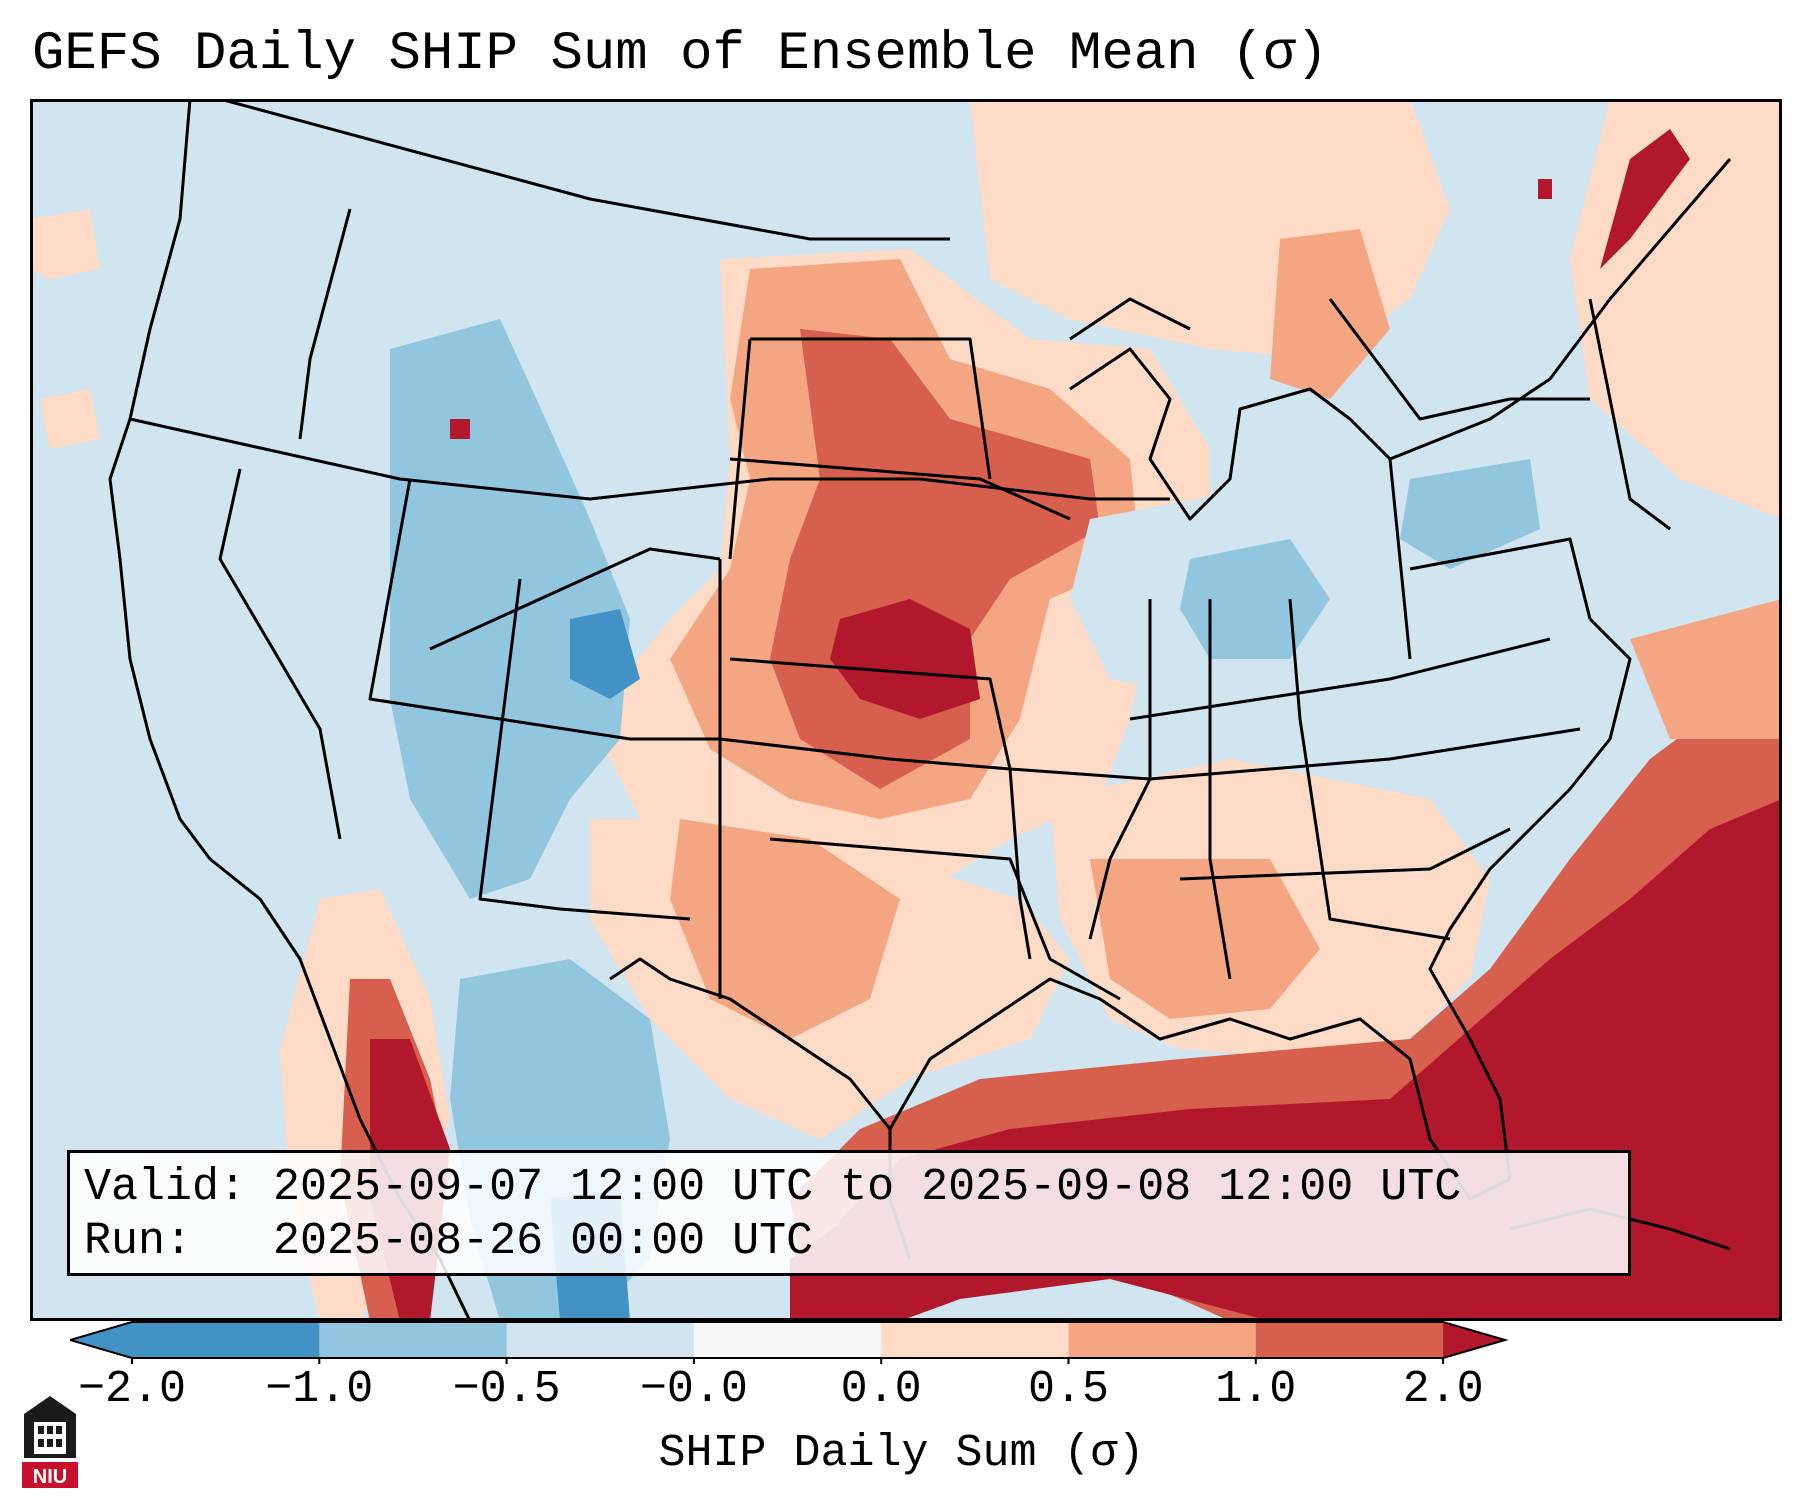  I want to click on anomaly-cell, so click(1545, 189).